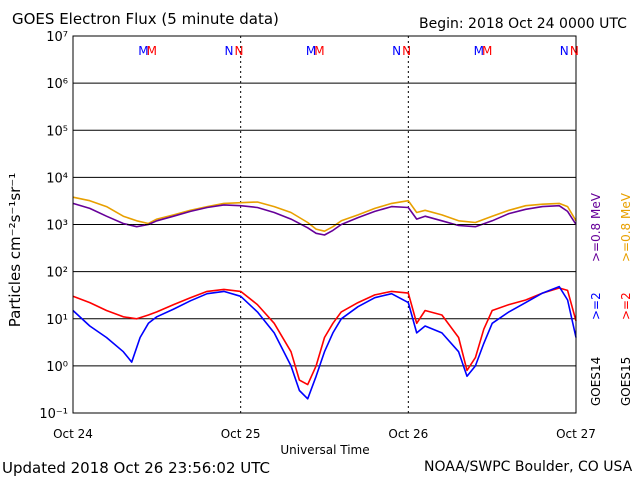 The width and height of the screenshot is (640, 480). Describe the element at coordinates (596, 381) in the screenshot. I see `legend-entry: GOES14` at that location.